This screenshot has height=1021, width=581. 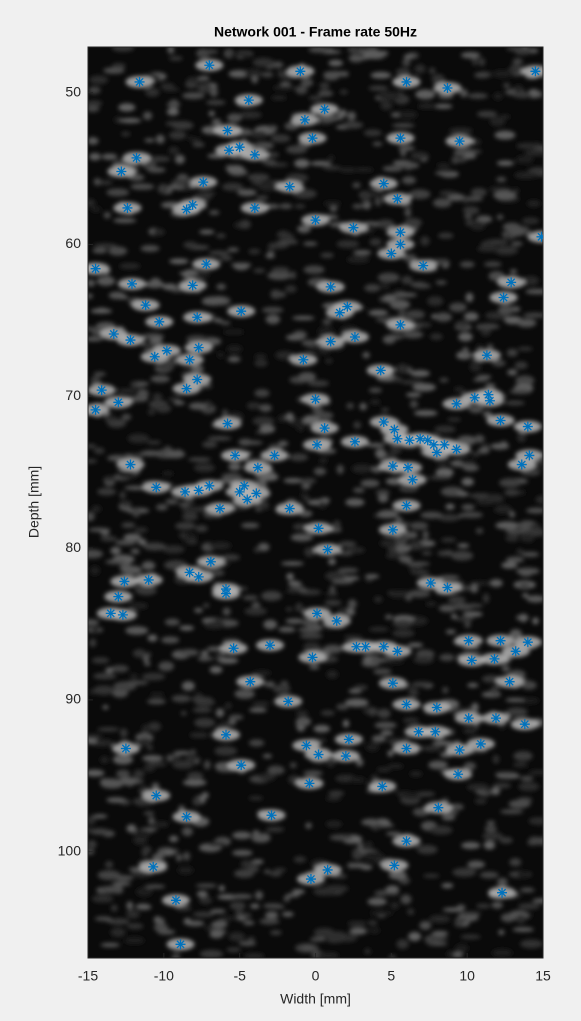 I want to click on y-tick-label: 50, so click(x=73, y=91).